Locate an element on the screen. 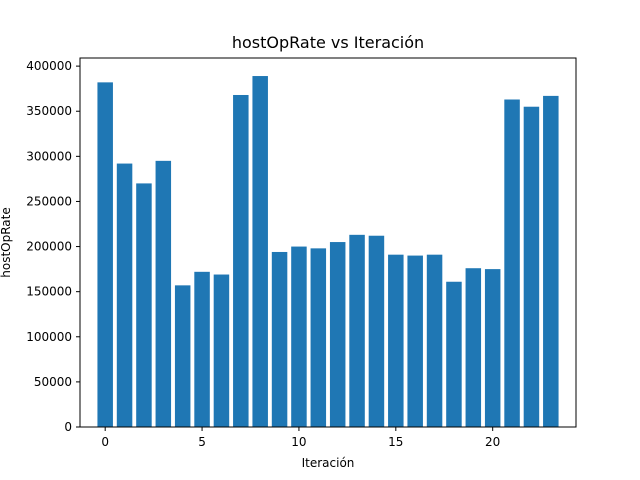  y-axis-label: hostOpRate is located at coordinates (6, 242).